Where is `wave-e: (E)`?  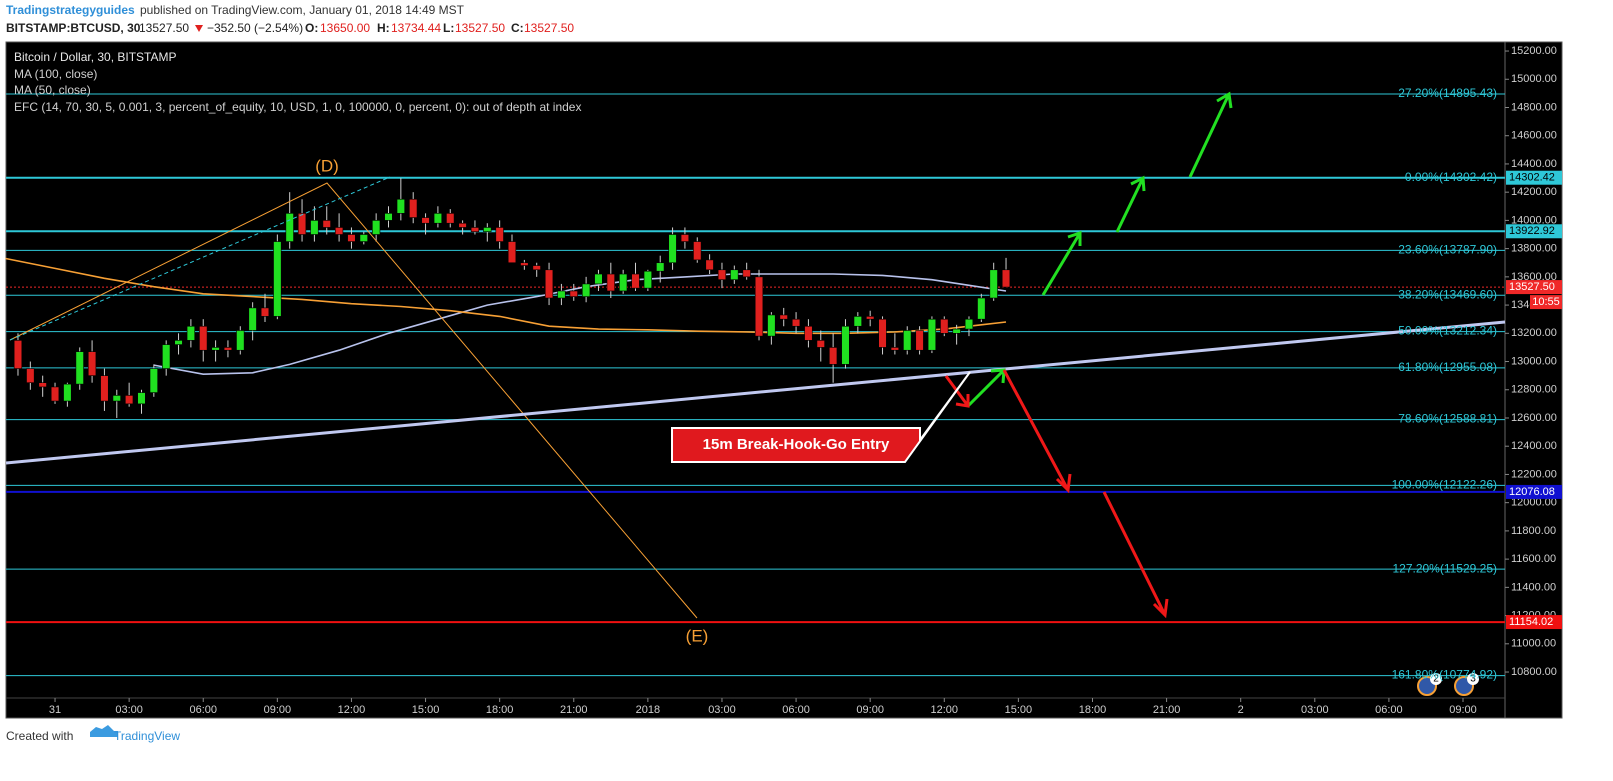
wave-e: (E) is located at coordinates (697, 635).